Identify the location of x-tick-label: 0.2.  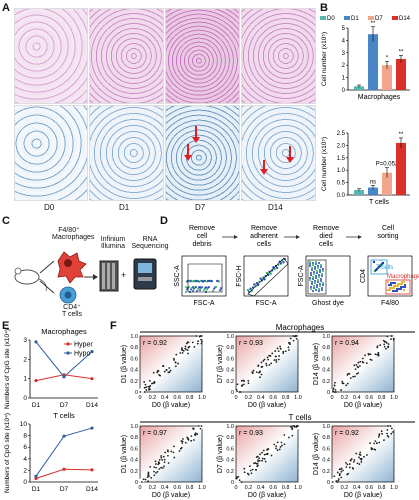
(249, 398).